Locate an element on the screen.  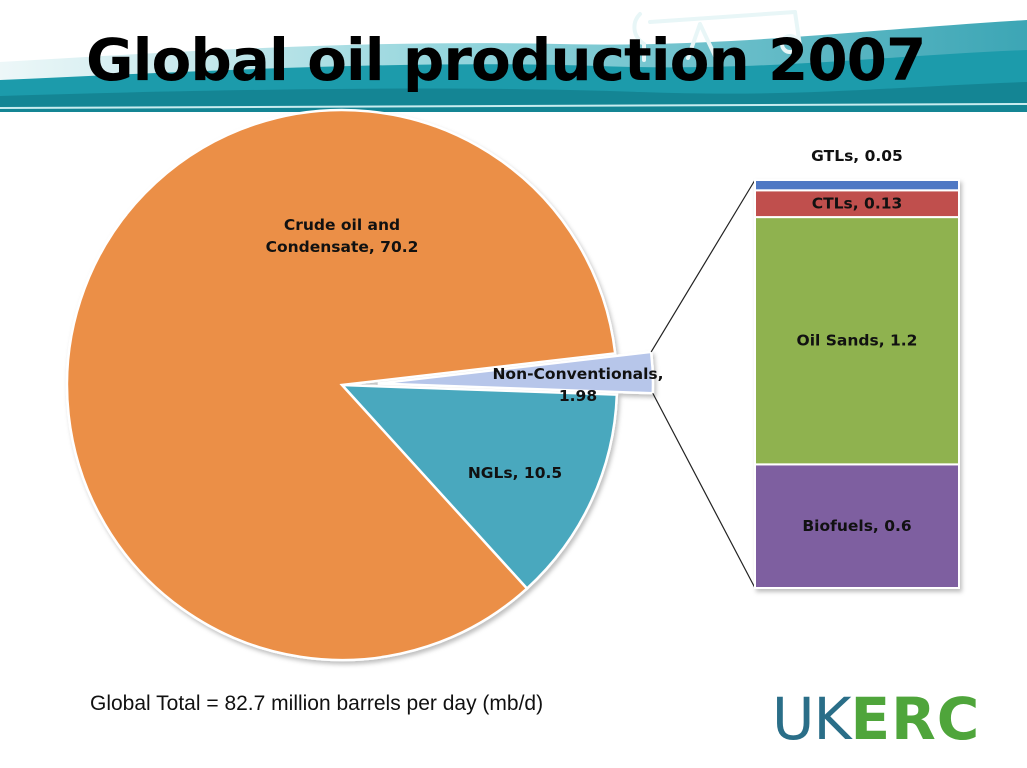
bar-label-biofuels: Biofuels, 0.6 is located at coordinates (856, 526).